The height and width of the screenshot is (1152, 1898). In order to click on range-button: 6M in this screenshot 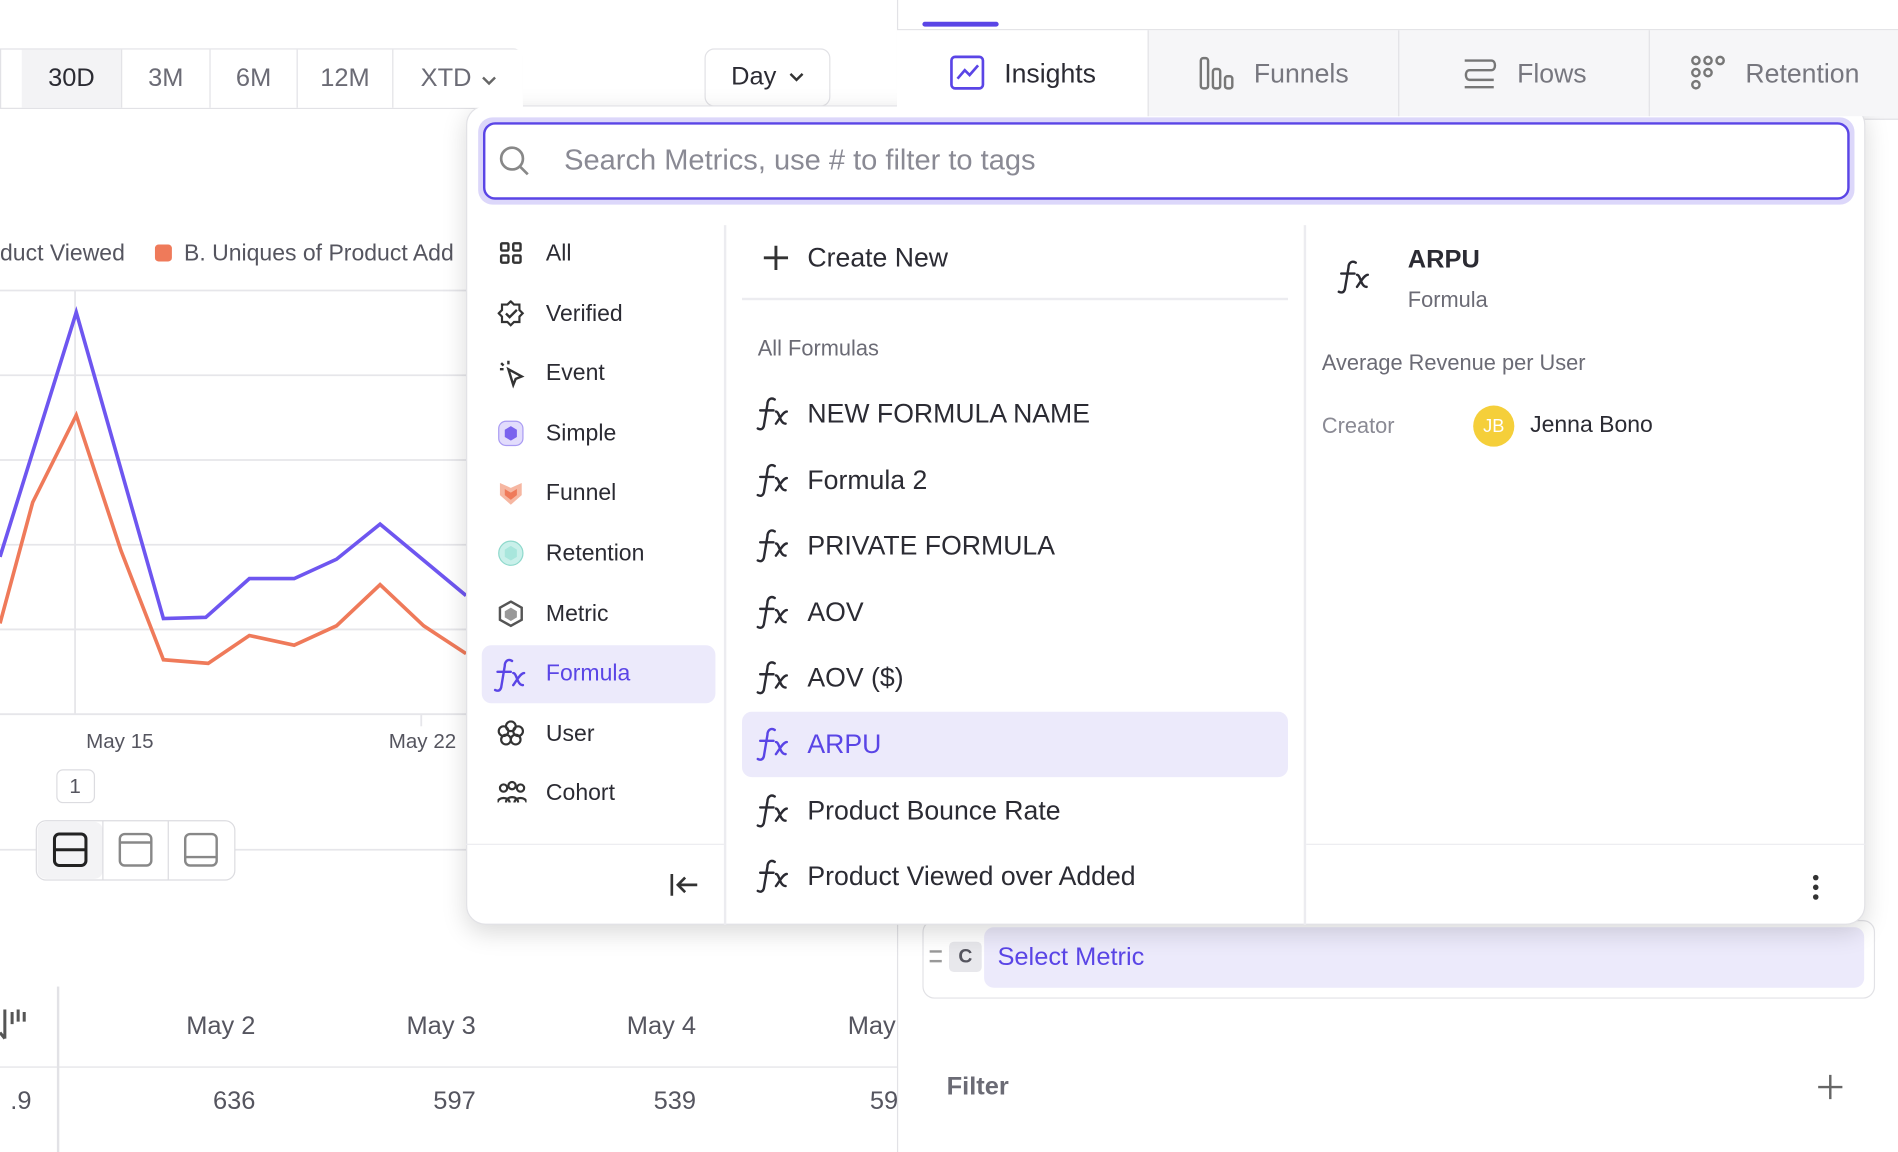, I will do `click(253, 78)`.